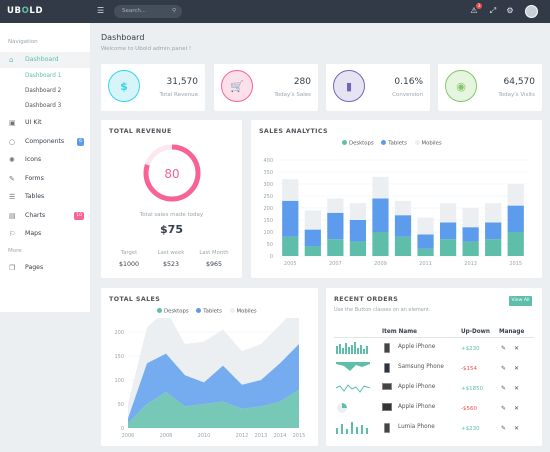 Image resolution: width=550 pixels, height=452 pixels. I want to click on sidebar-item-dashboard: ⌂ Dashboard, so click(45, 60).